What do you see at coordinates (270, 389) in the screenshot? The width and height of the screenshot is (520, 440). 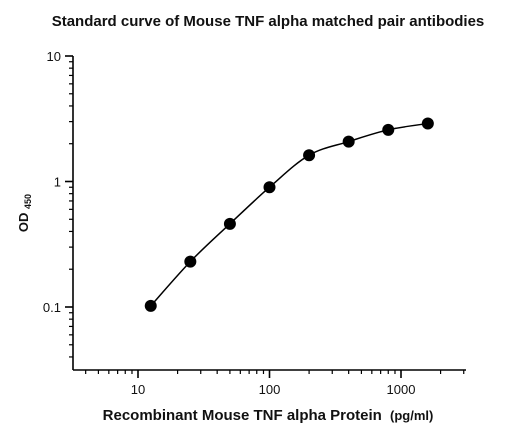 I see `x-tick-label: 100` at bounding box center [270, 389].